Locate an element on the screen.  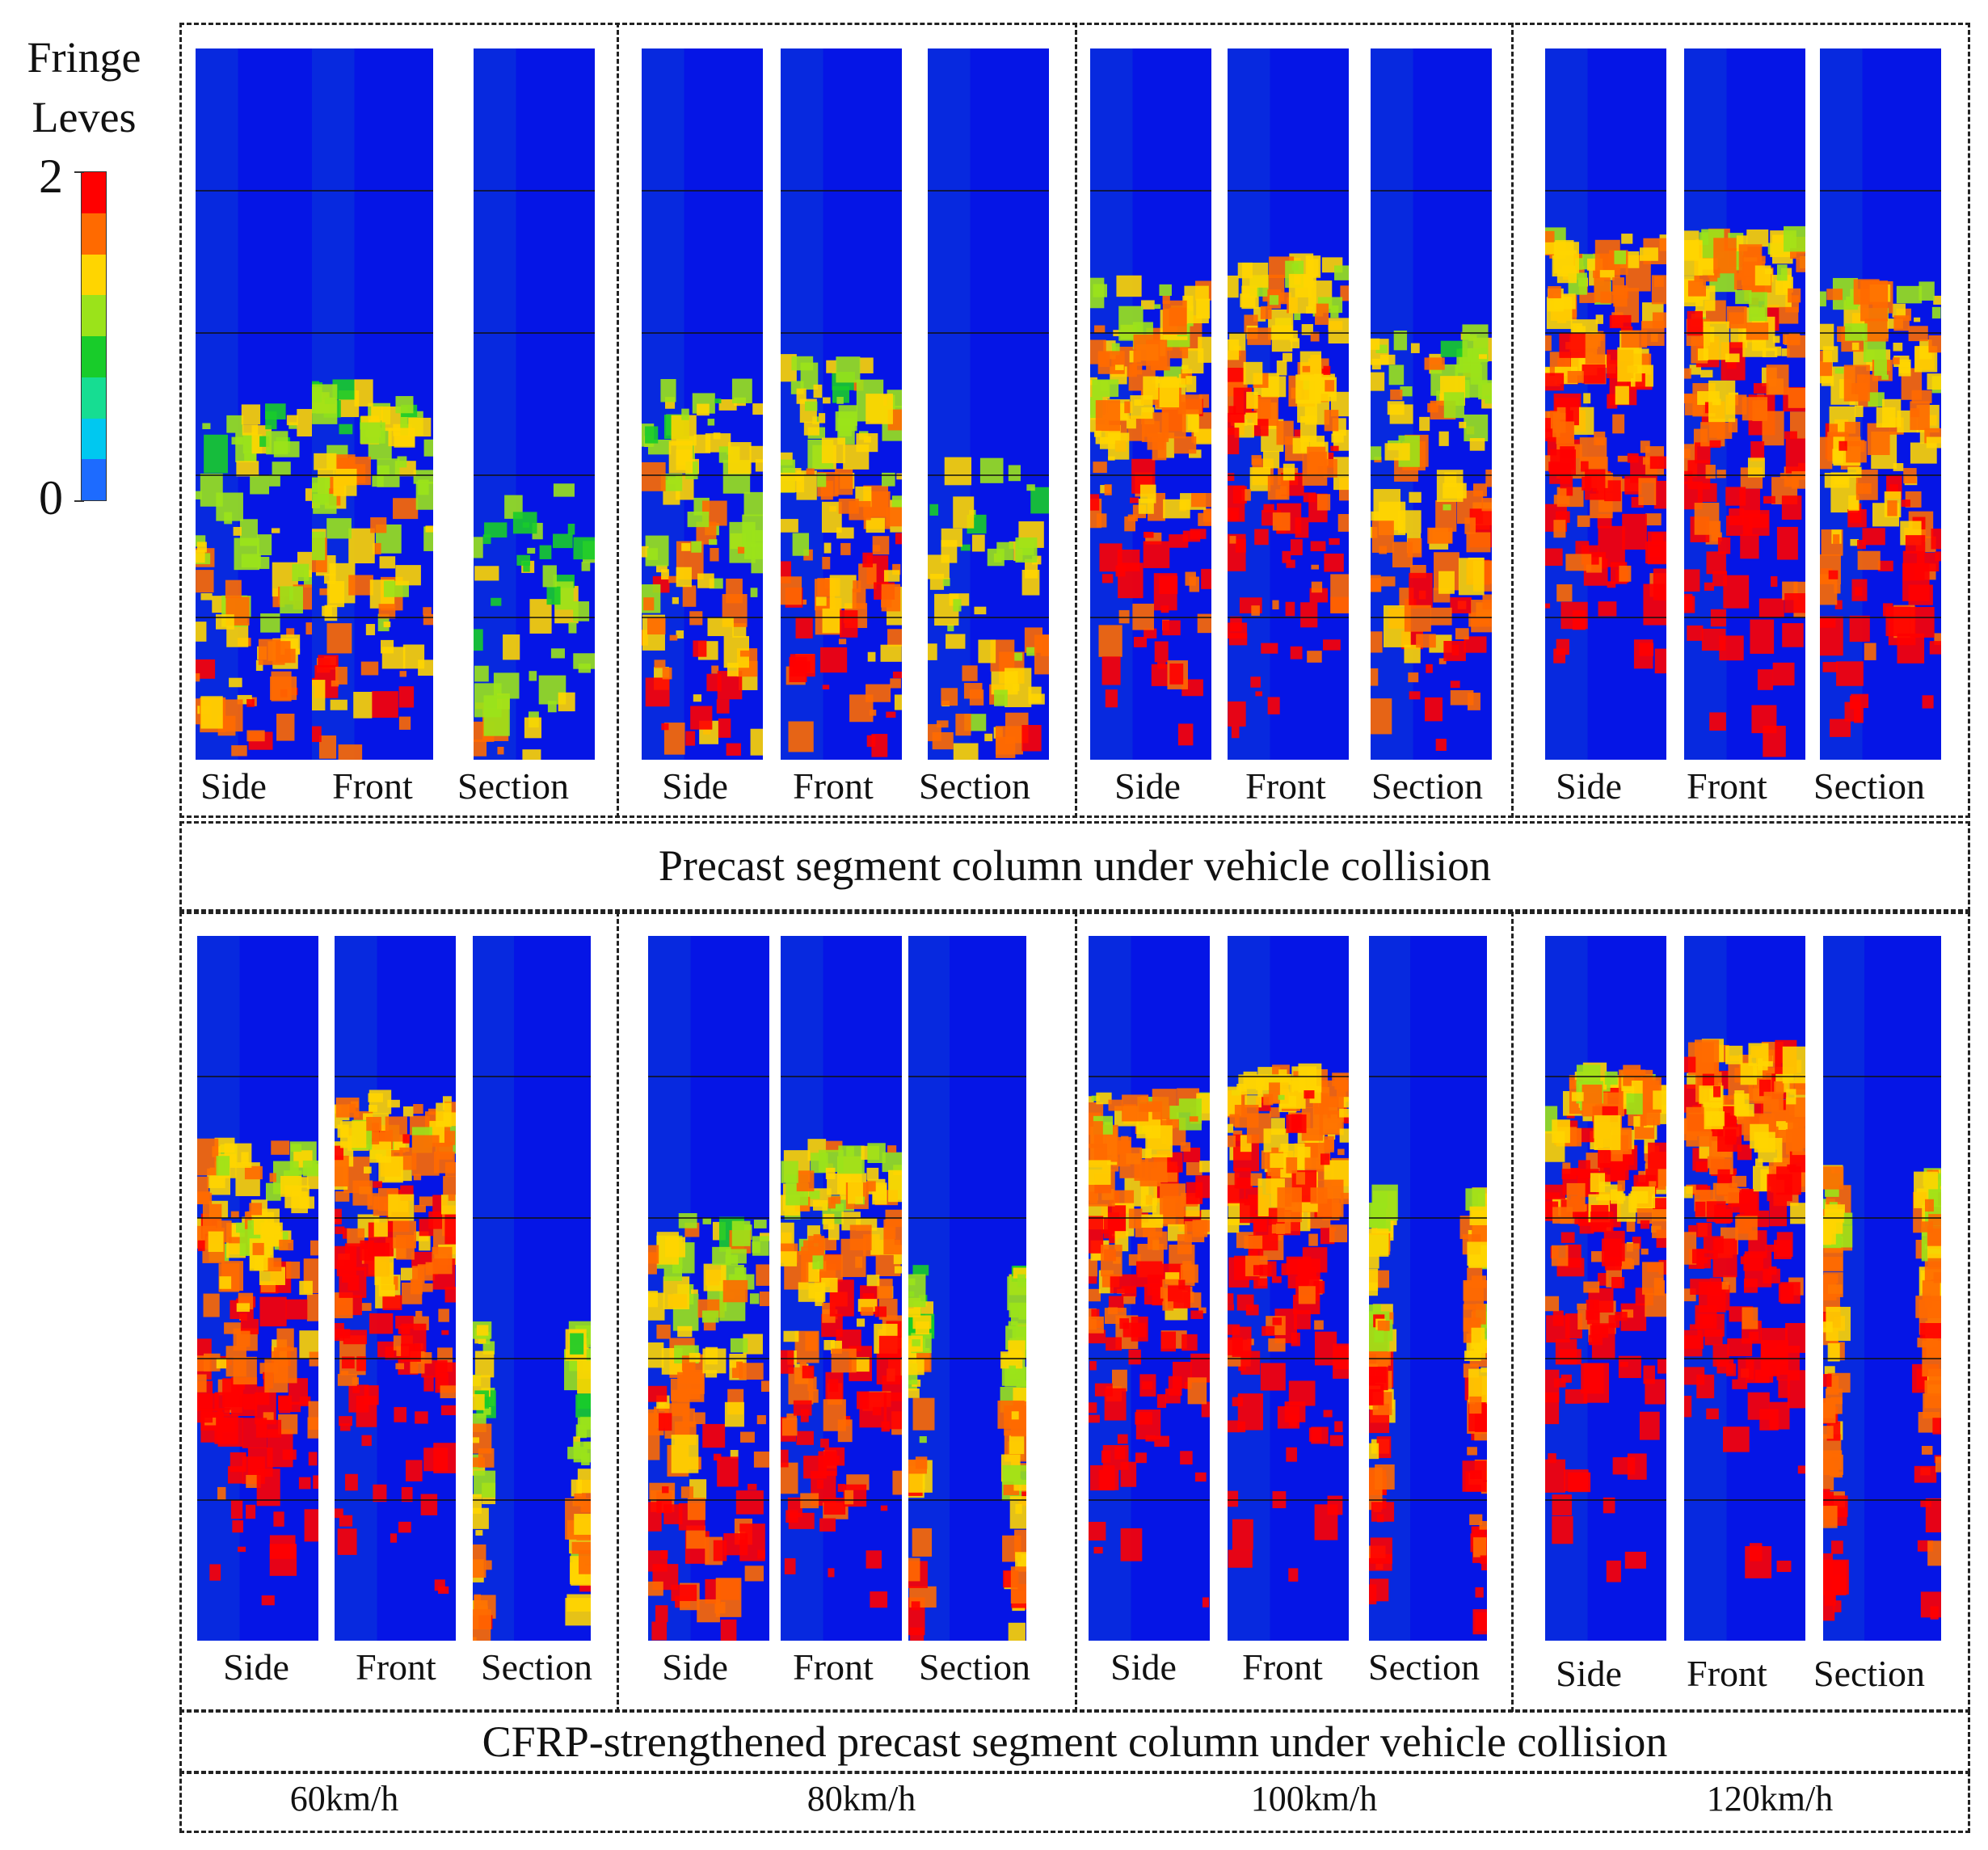
cfrp-80-front-panel is located at coordinates (841, 1288).